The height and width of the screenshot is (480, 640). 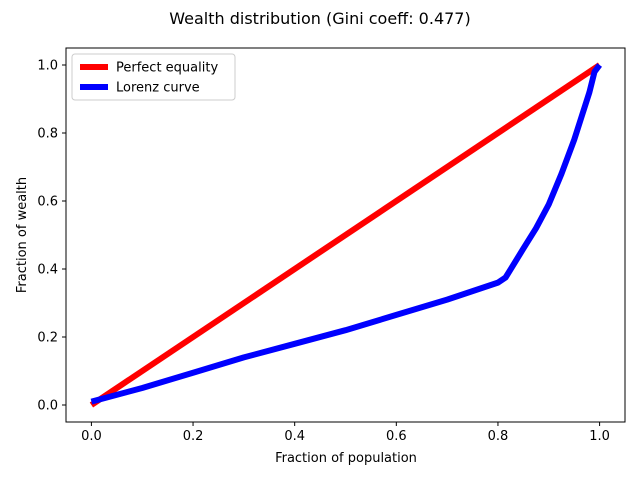 I want to click on legend: Perfect equality Lorenz curve, so click(x=153, y=77).